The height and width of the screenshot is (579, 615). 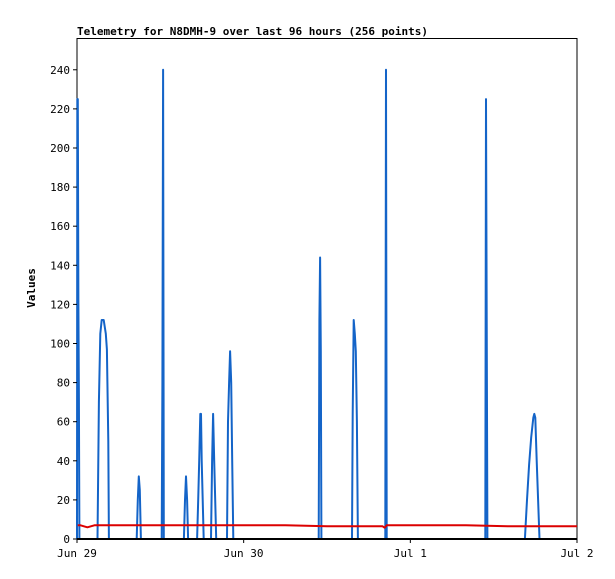 I want to click on y-axis-label: Values, so click(x=31, y=288).